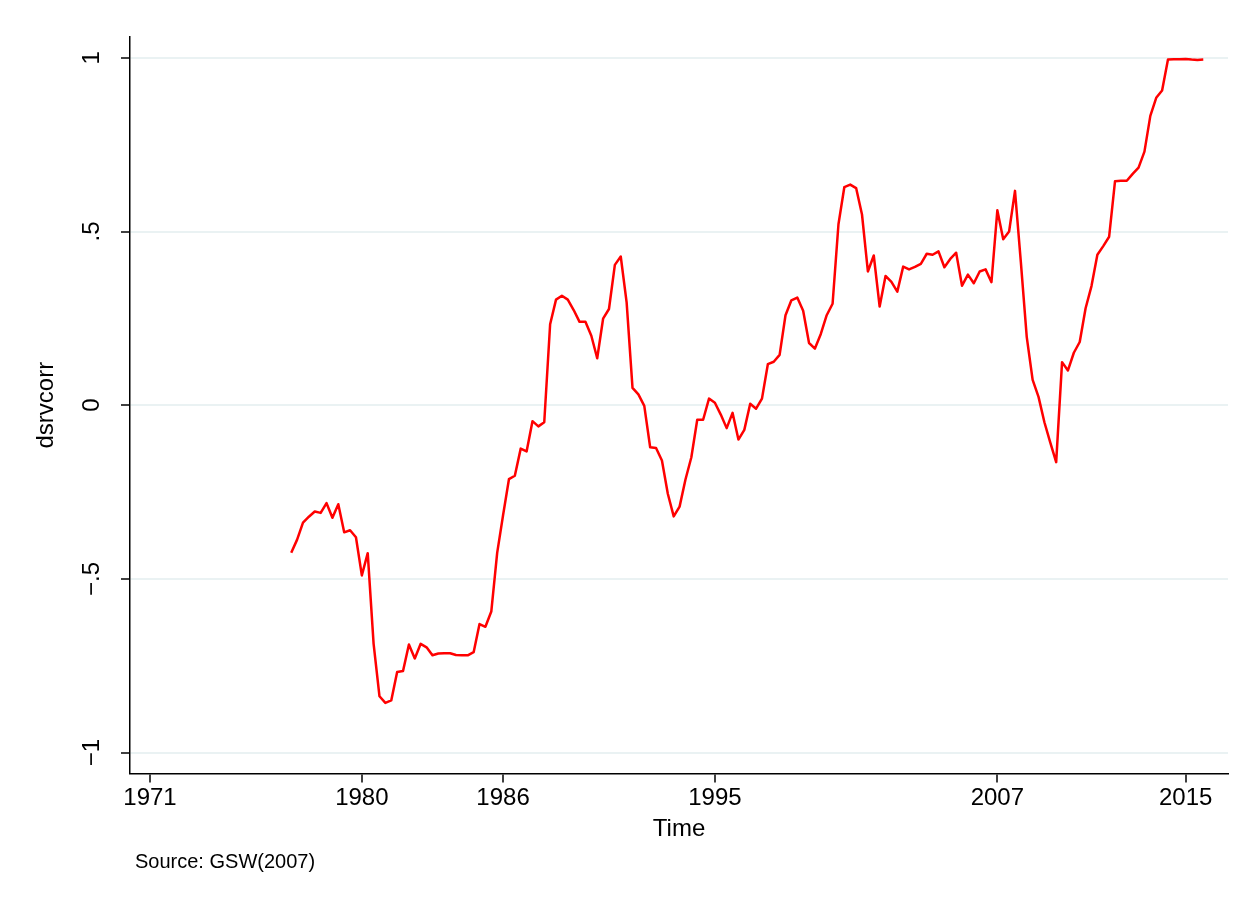 This screenshot has height=908, width=1252. Describe the element at coordinates (90, 231) in the screenshot. I see `y-tick-label: .5` at that location.